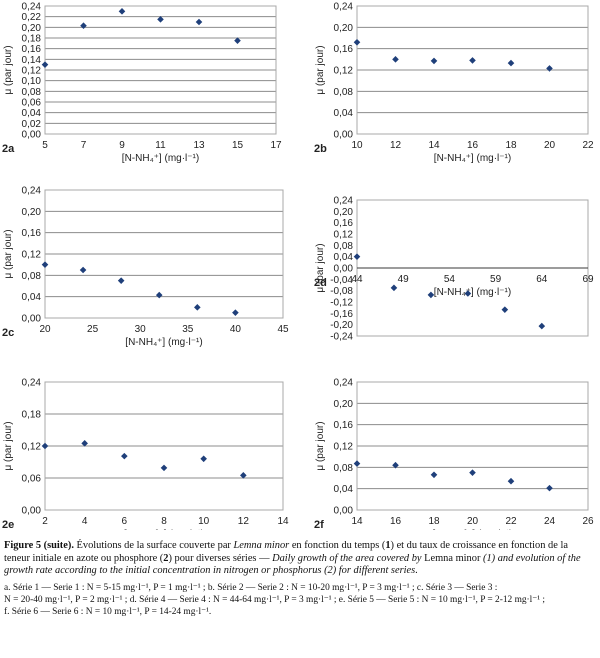 The width and height of the screenshot is (600, 658). I want to click on x-tick-label: 6, so click(125, 521).